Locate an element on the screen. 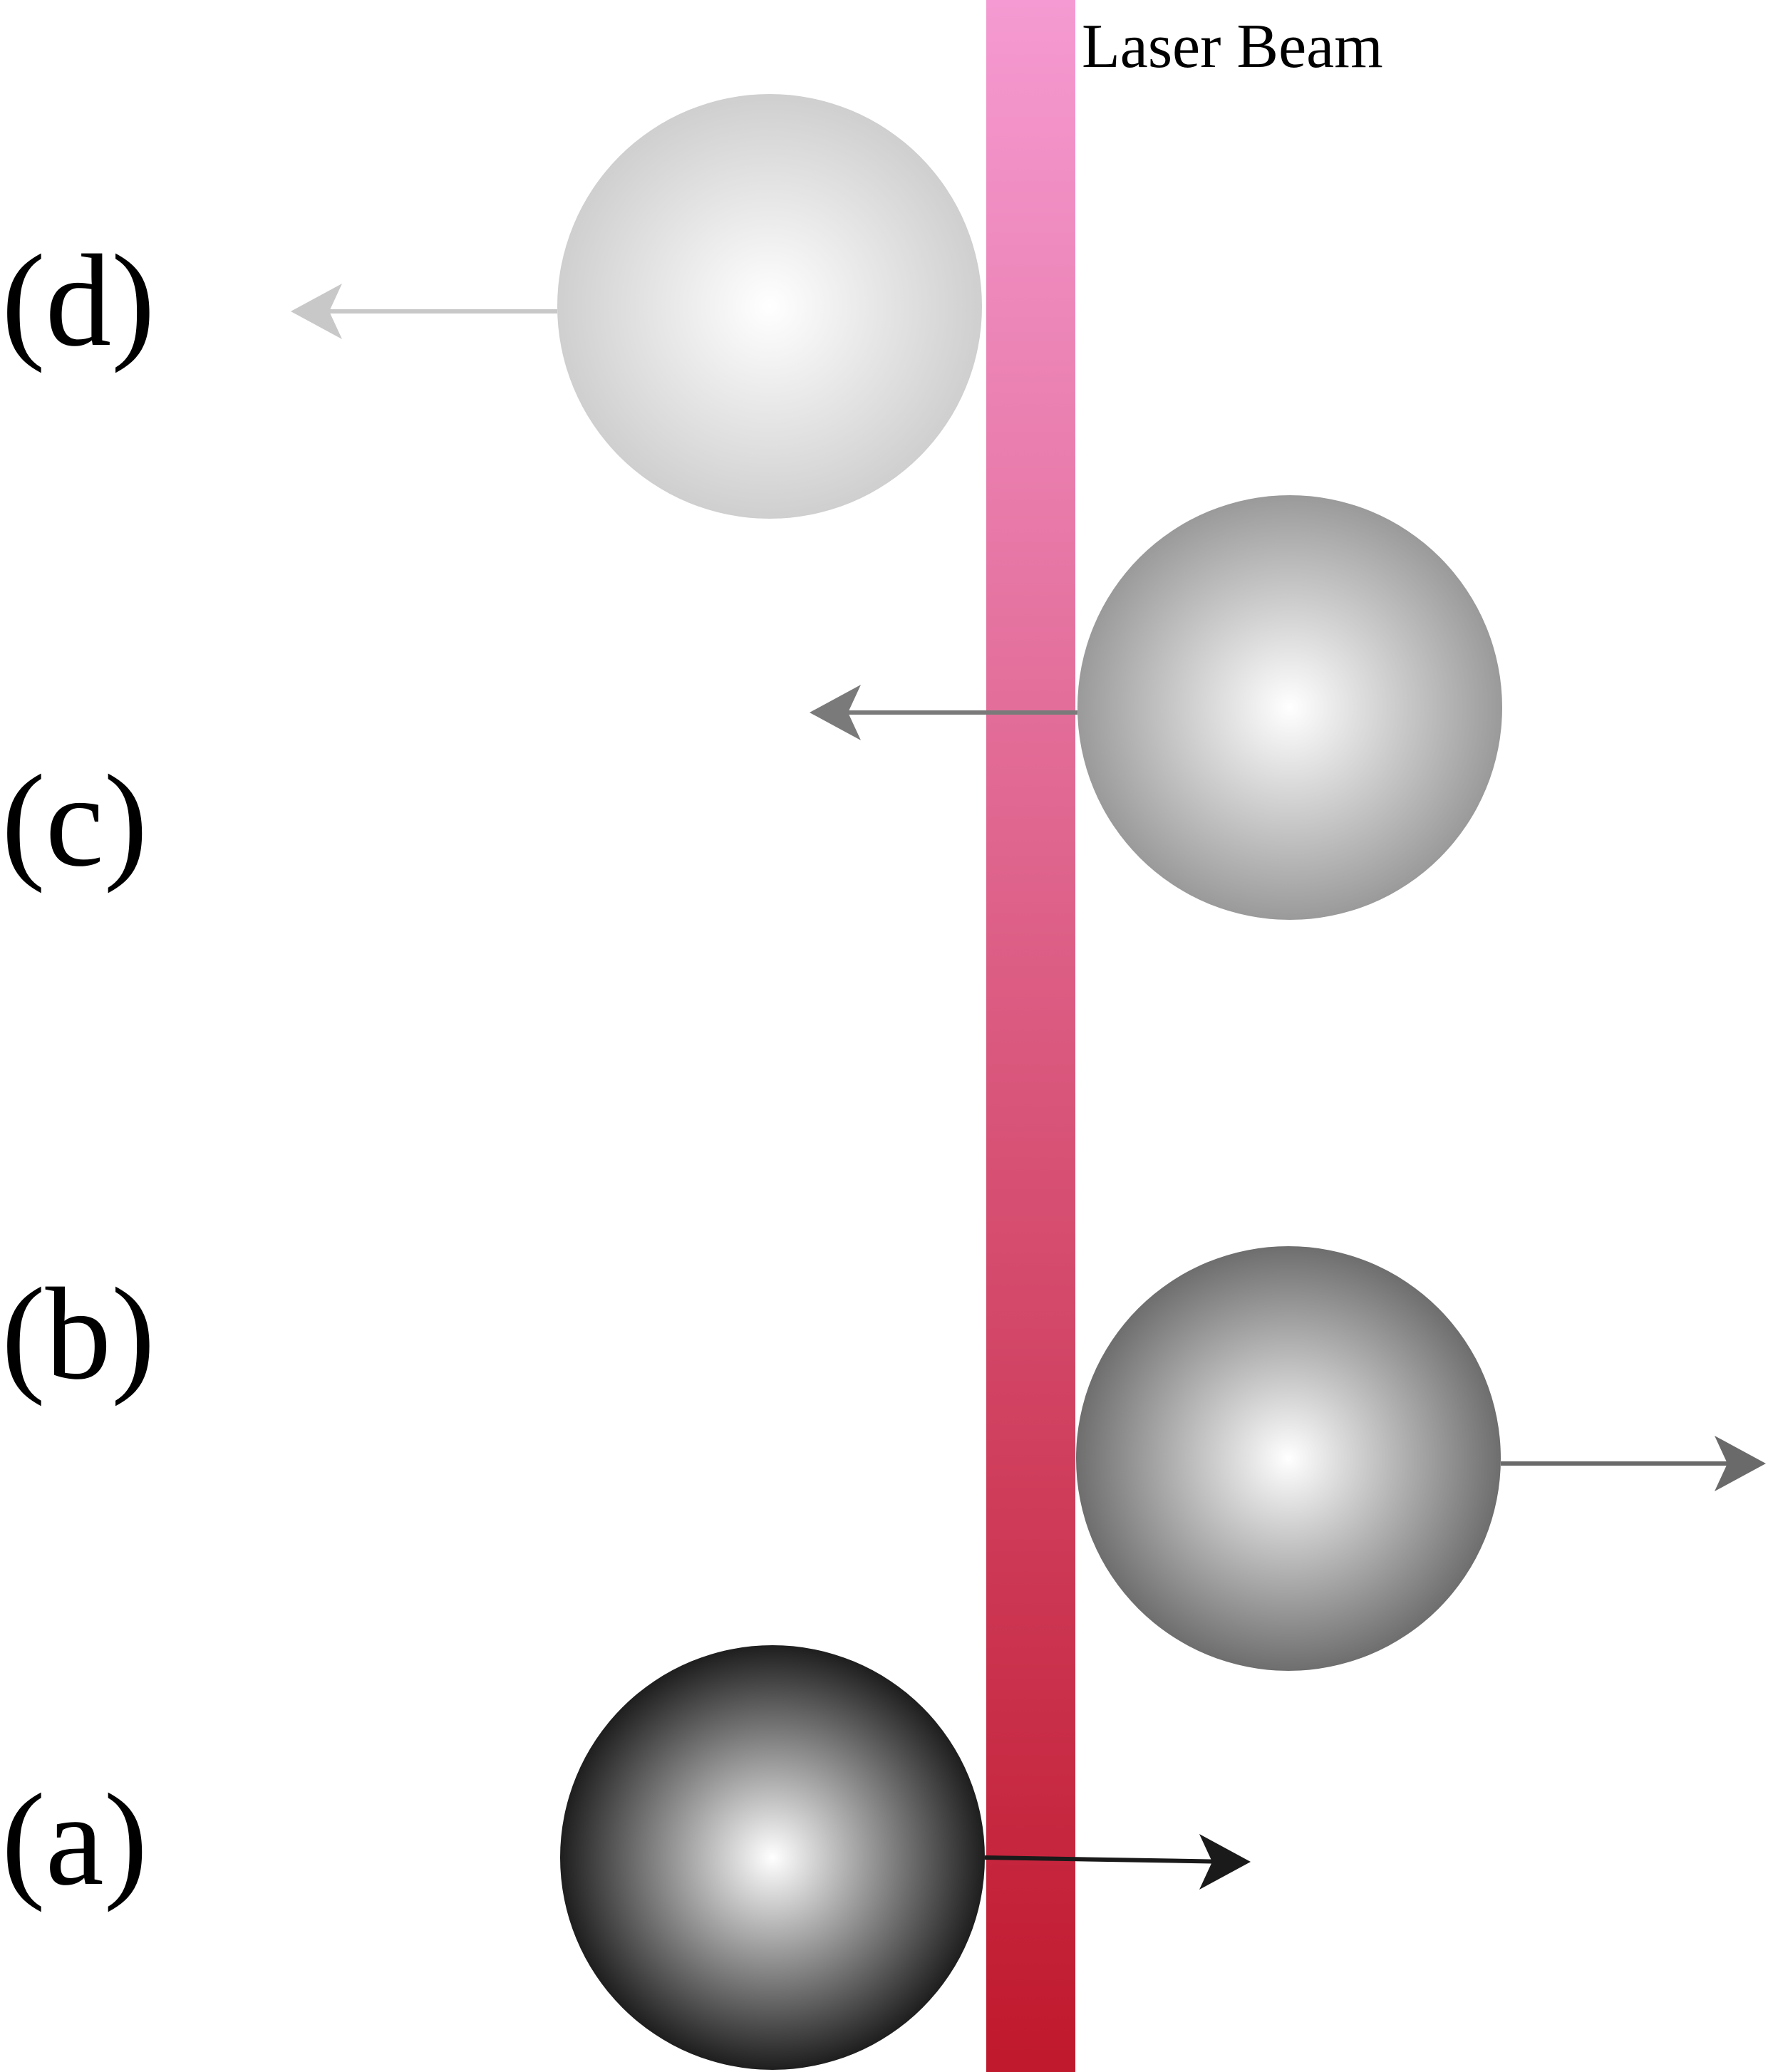 This screenshot has width=1768, height=2072. arrow-c-head-icon is located at coordinates (835, 712).